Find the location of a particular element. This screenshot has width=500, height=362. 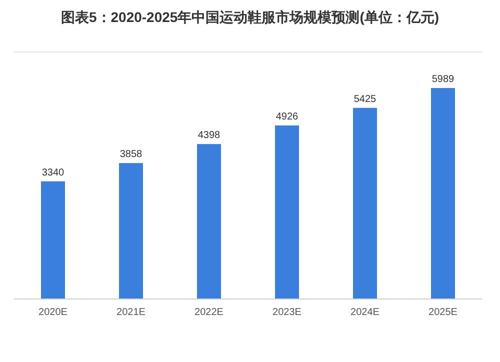

x-tick-label: 2024E is located at coordinates (365, 312).